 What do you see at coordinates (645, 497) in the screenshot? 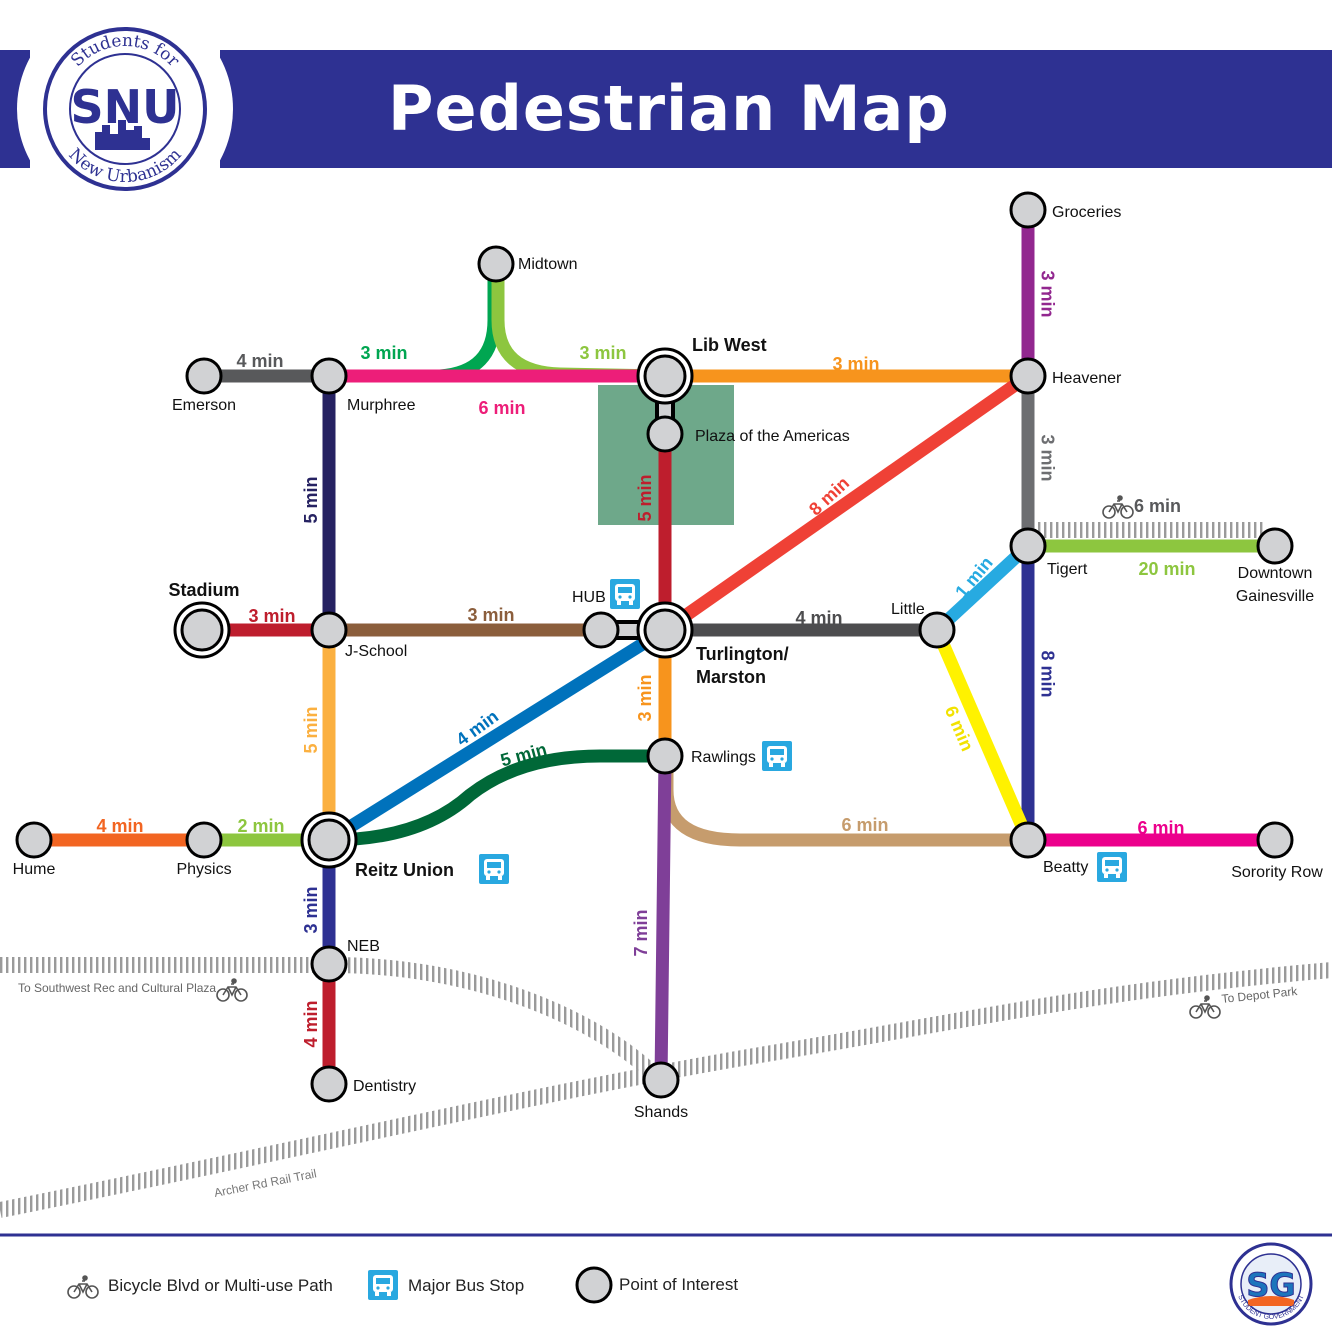
I see `route-time-plaza-turlington: 5 min` at bounding box center [645, 497].